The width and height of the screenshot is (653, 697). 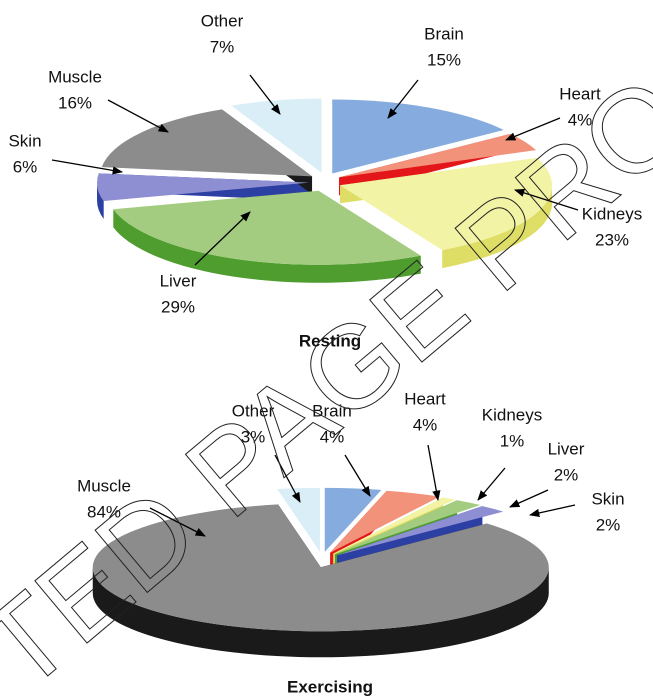 I want to click on slice-value: 6%, so click(x=25, y=166).